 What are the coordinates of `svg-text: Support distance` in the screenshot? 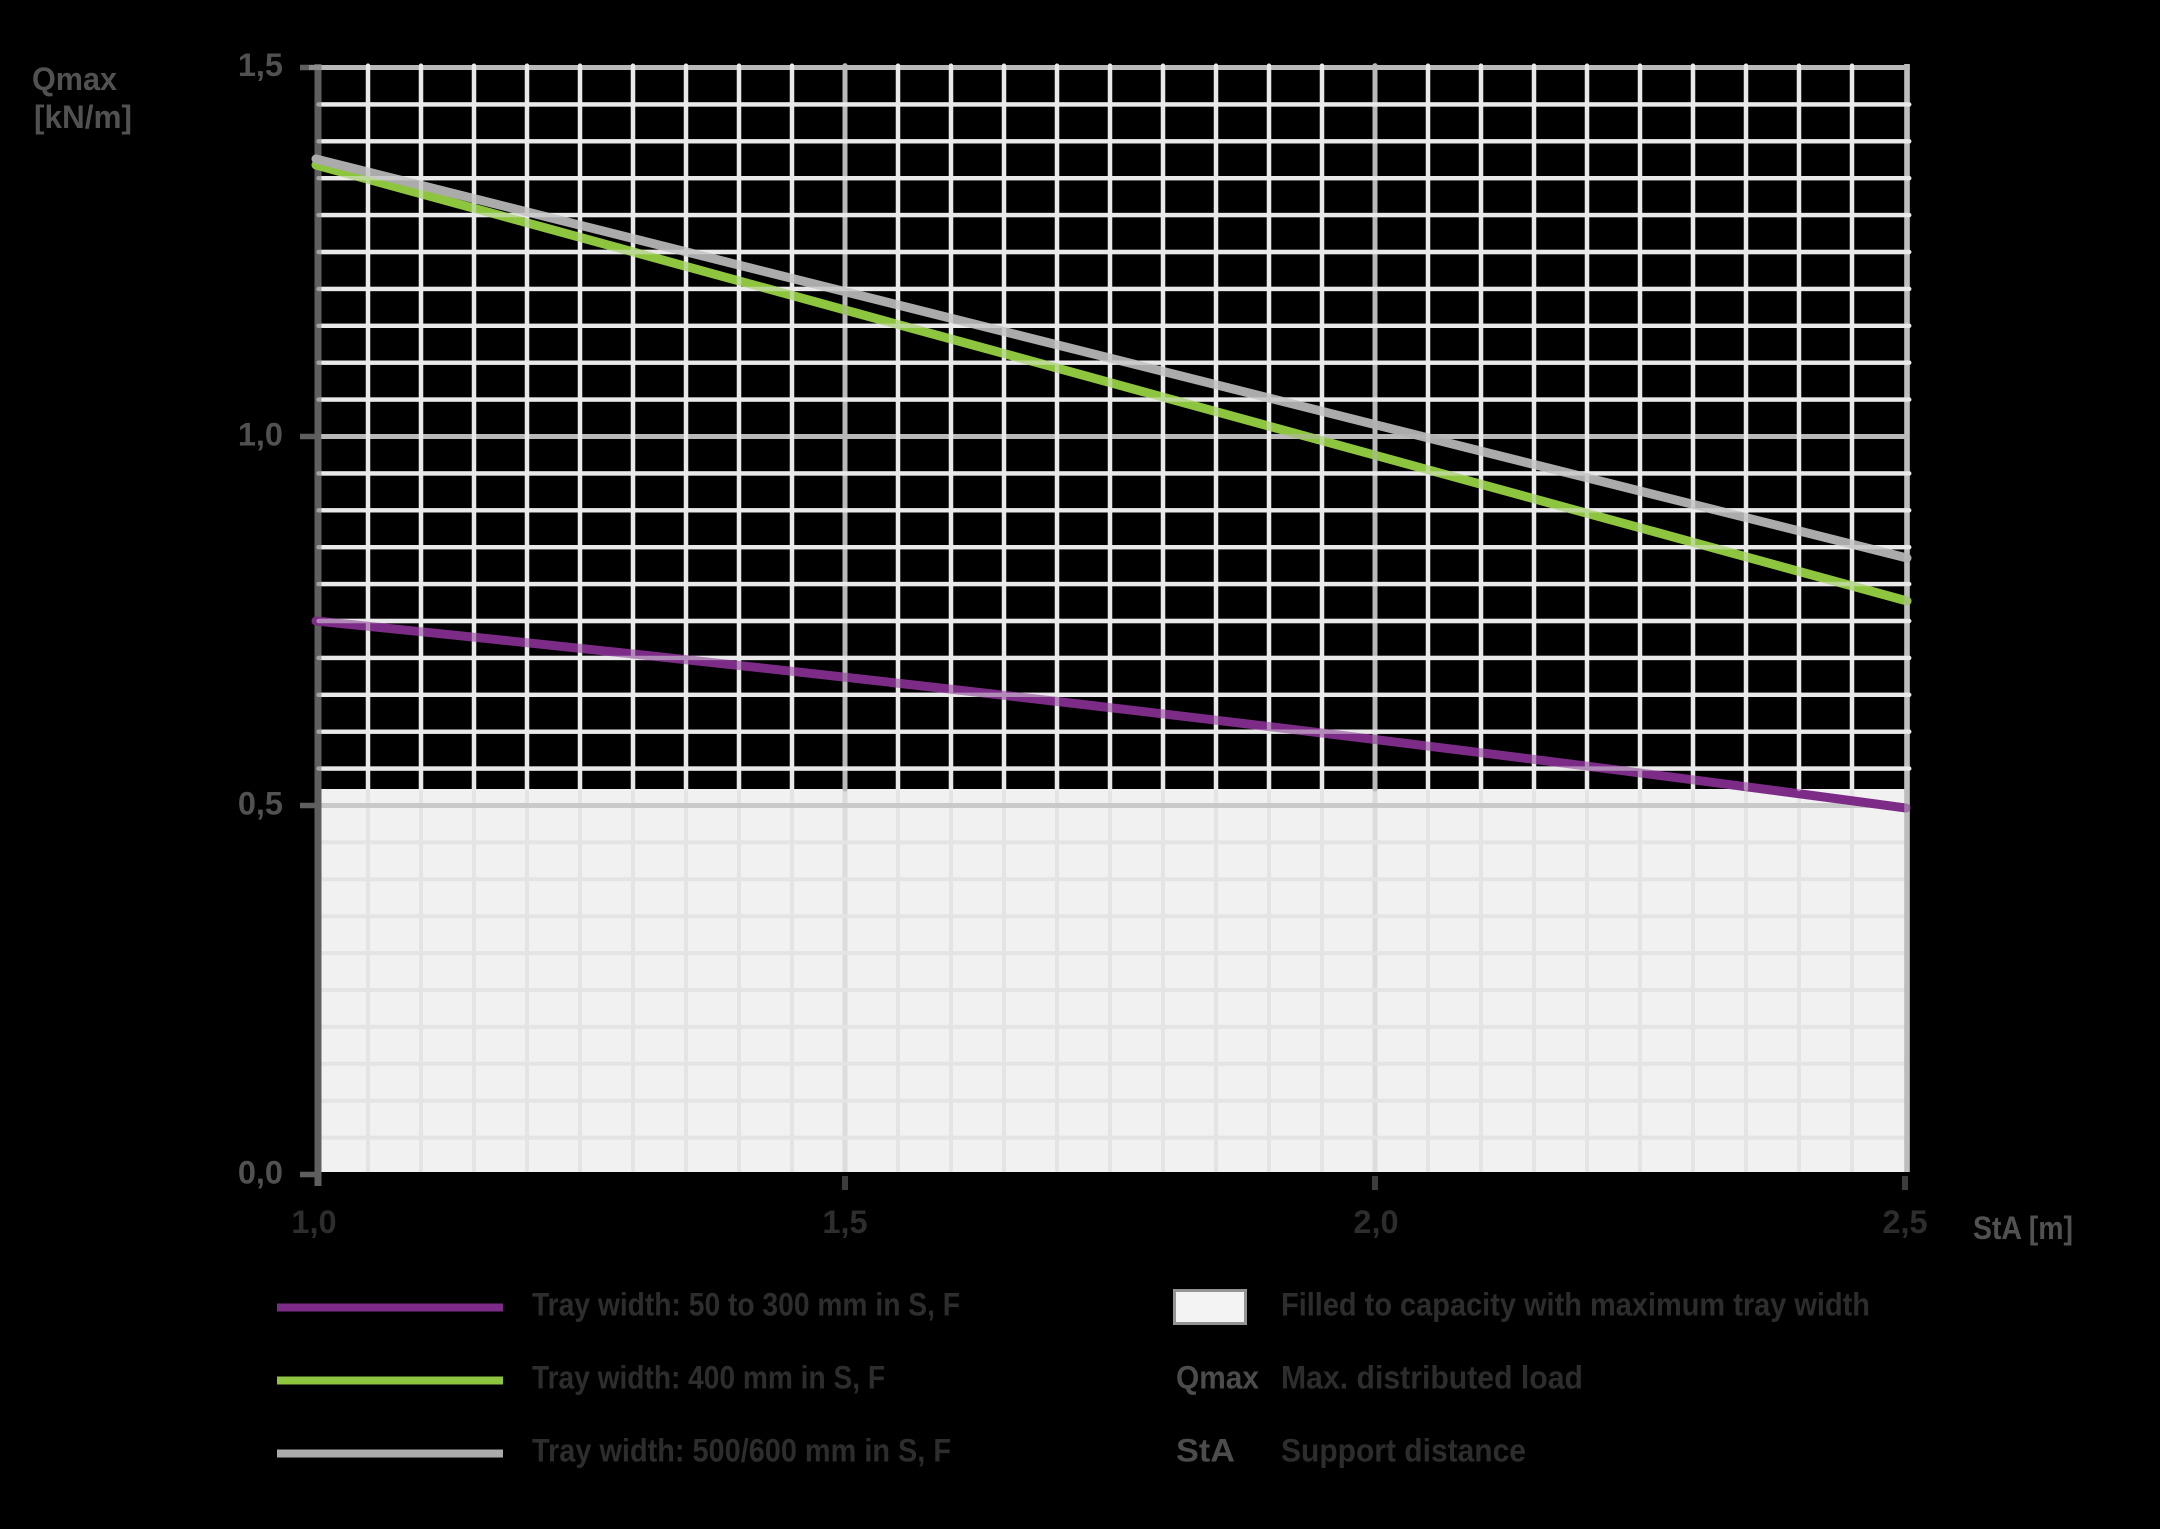 It's located at (1403, 1451).